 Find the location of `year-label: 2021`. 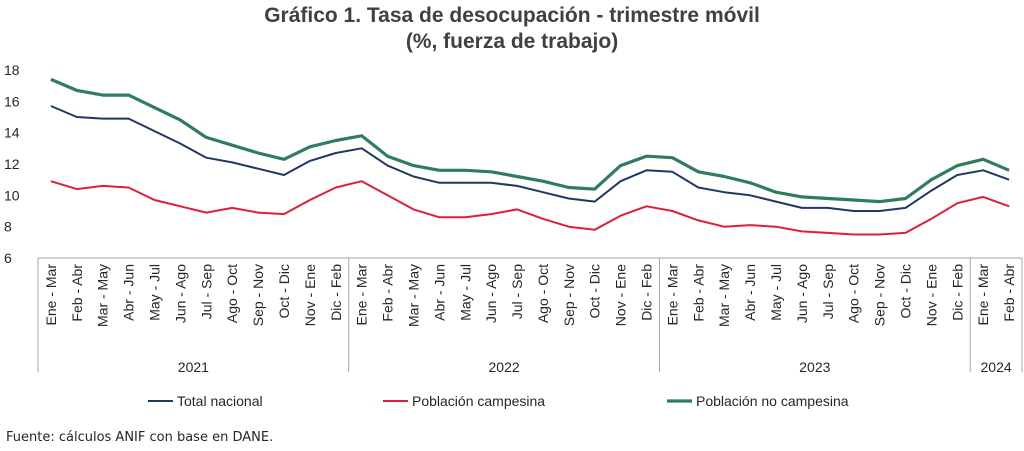

year-label: 2021 is located at coordinates (193, 367).